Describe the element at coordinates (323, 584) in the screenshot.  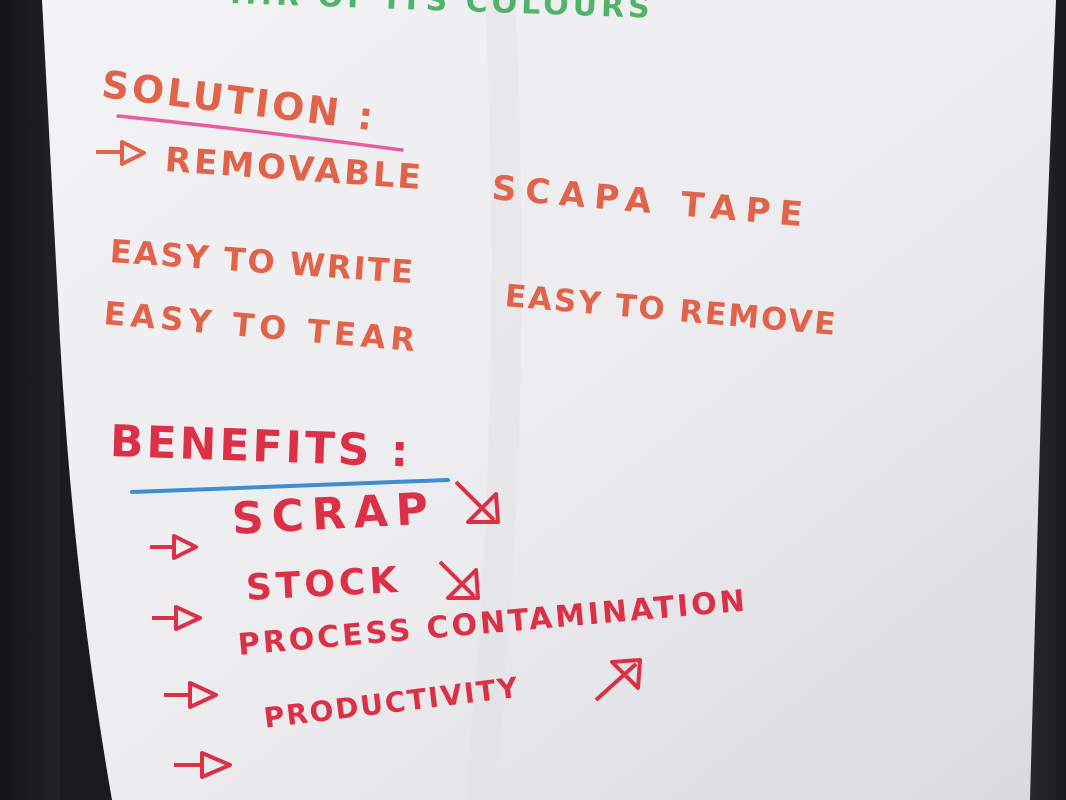
I see `benefit-item-stock: Stock` at that location.